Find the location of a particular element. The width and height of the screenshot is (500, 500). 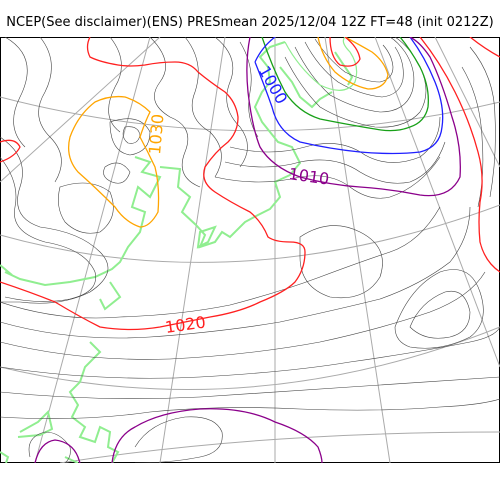

isobar-1020-north is located at coordinates (345, 52).